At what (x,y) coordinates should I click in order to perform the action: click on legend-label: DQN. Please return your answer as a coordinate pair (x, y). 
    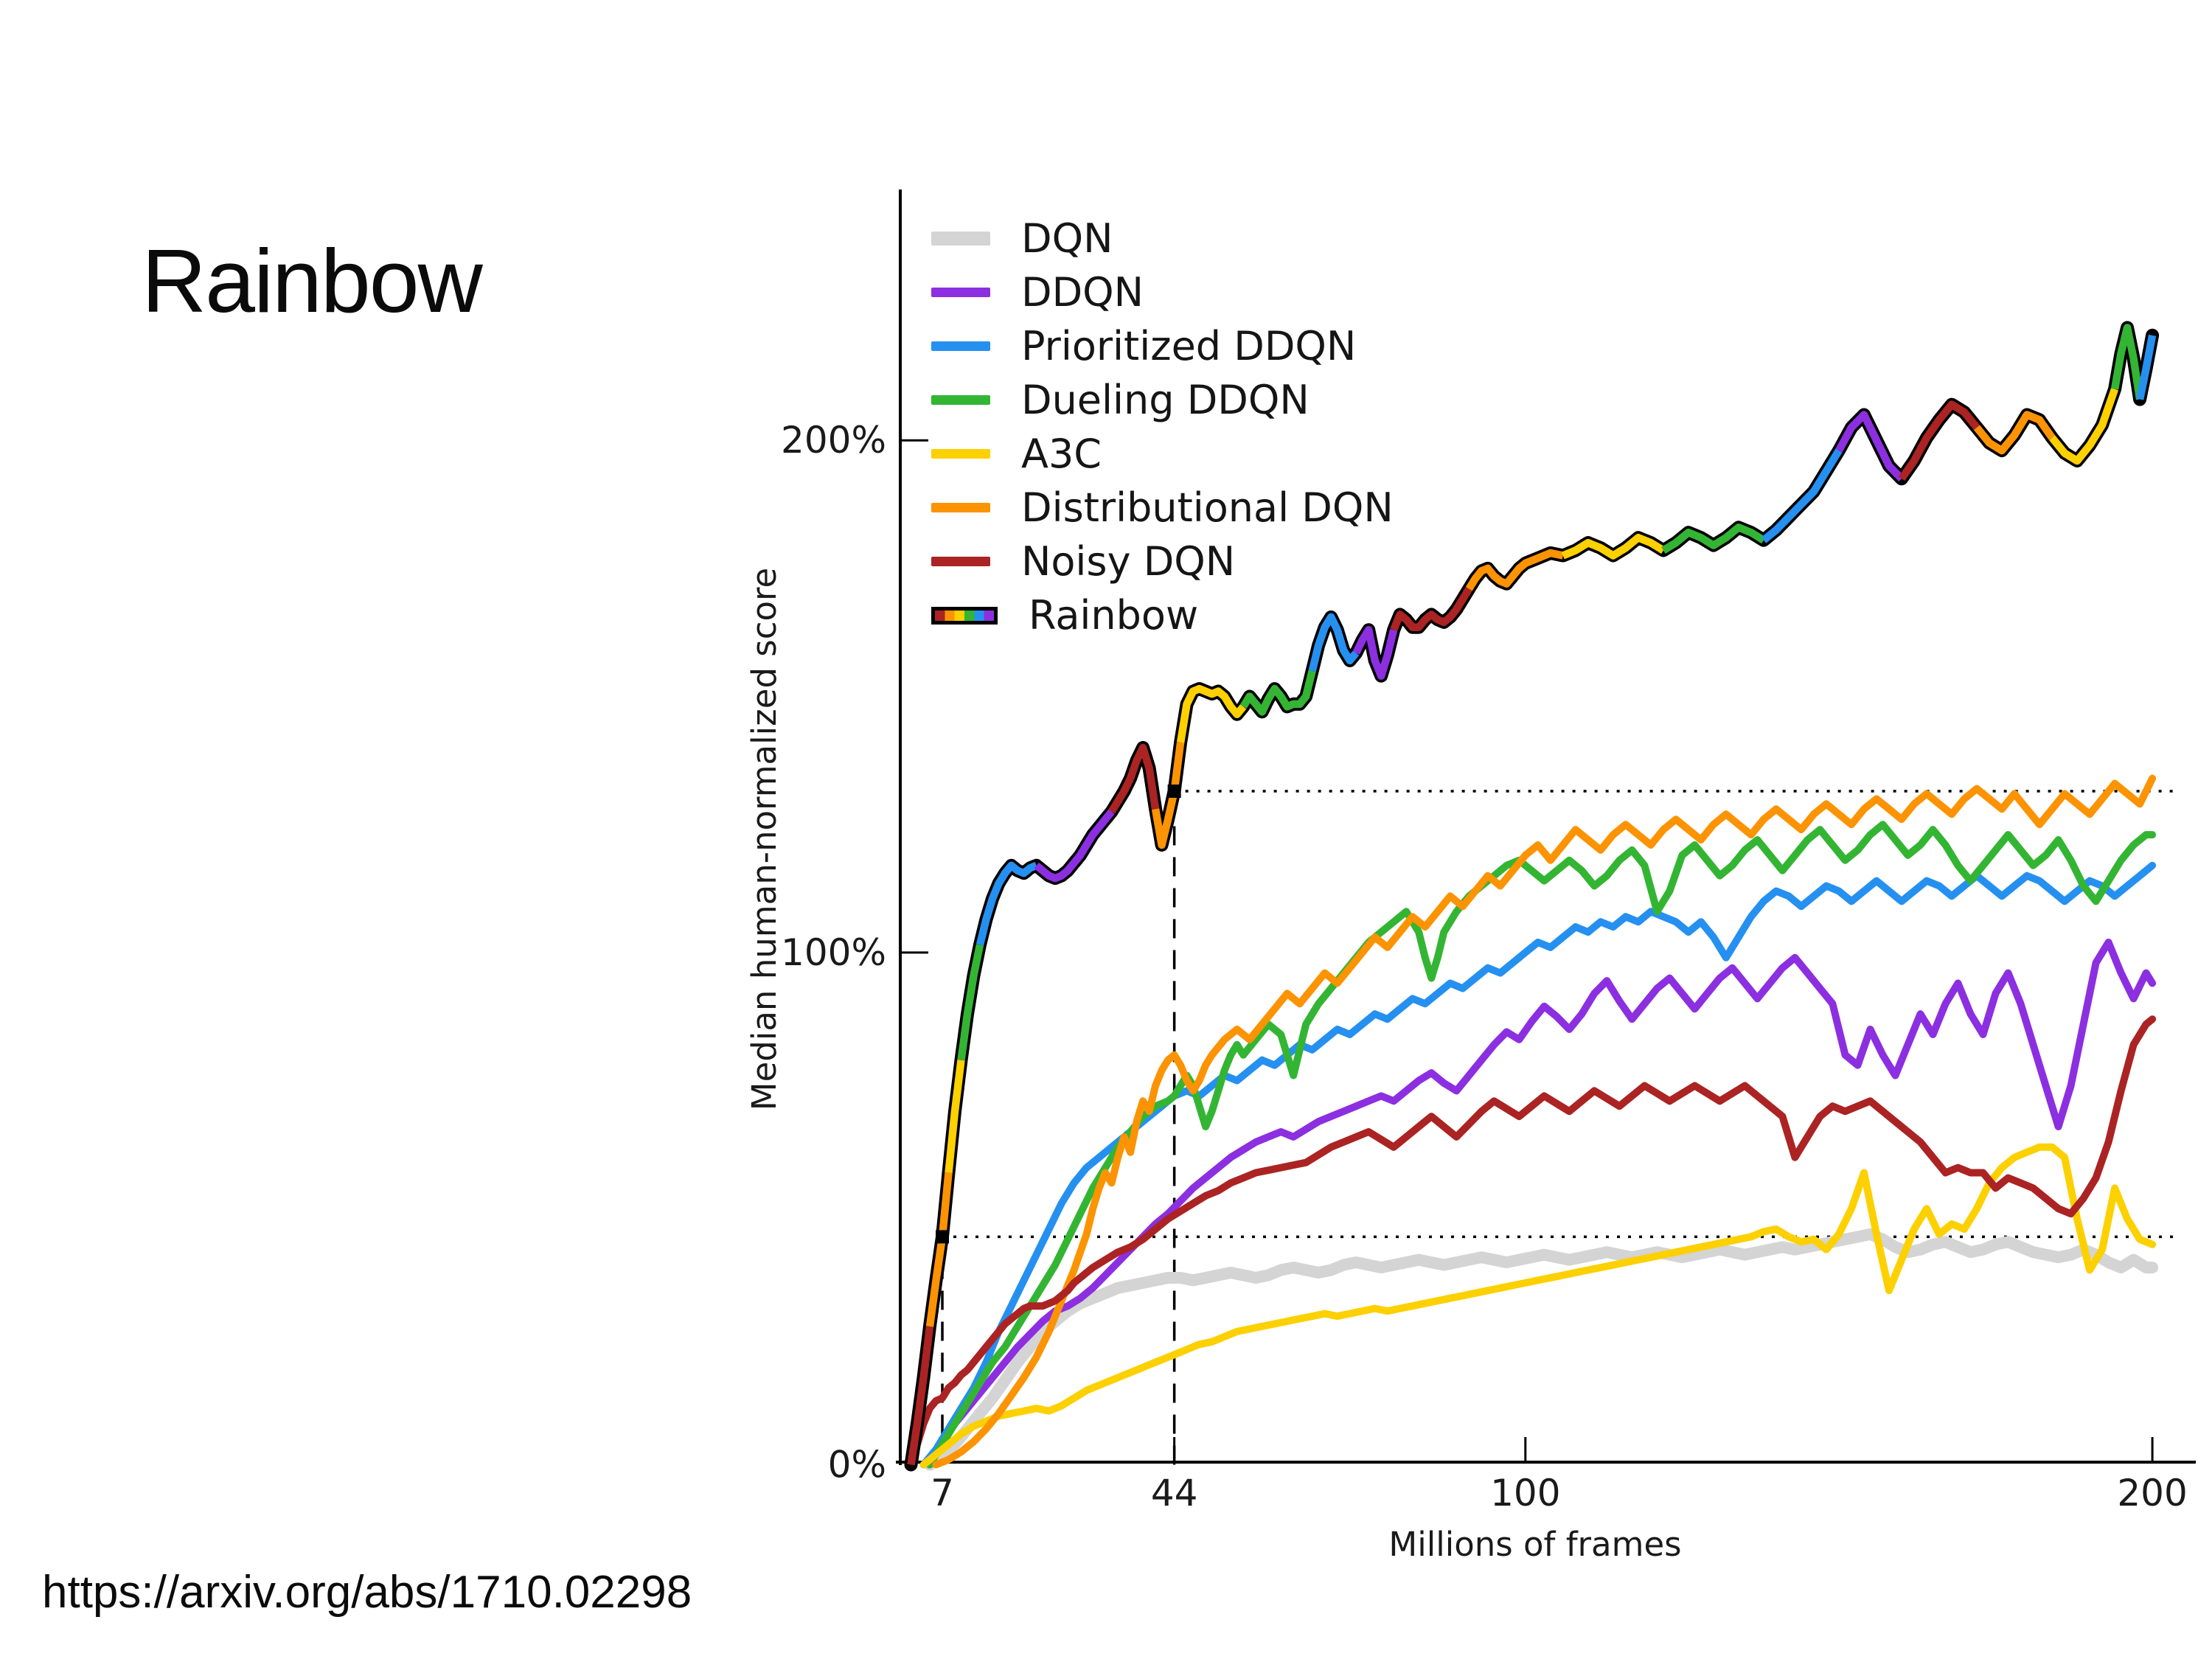
    Looking at the image, I should click on (1067, 238).